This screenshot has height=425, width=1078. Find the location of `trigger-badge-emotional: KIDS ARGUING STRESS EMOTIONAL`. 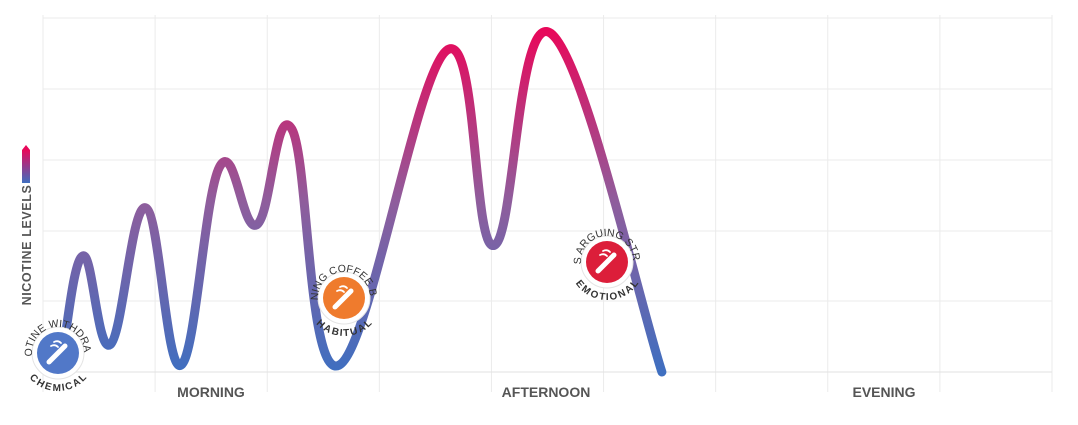

trigger-badge-emotional: KIDS ARGUING STRESS EMOTIONAL is located at coordinates (607, 265).